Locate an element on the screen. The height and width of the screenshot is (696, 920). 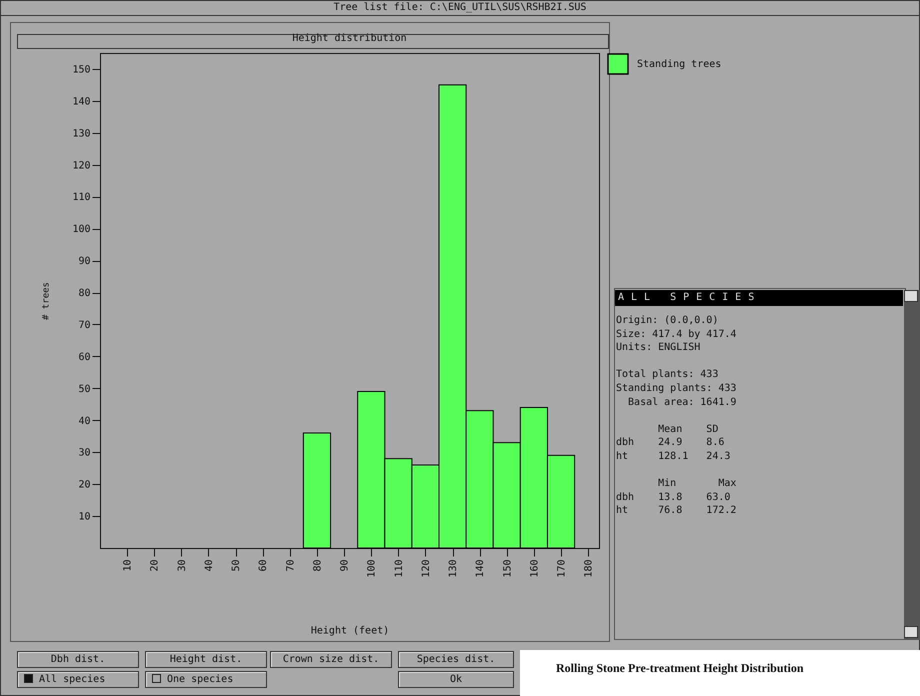
x-tick-label: 30 is located at coordinates (182, 566).